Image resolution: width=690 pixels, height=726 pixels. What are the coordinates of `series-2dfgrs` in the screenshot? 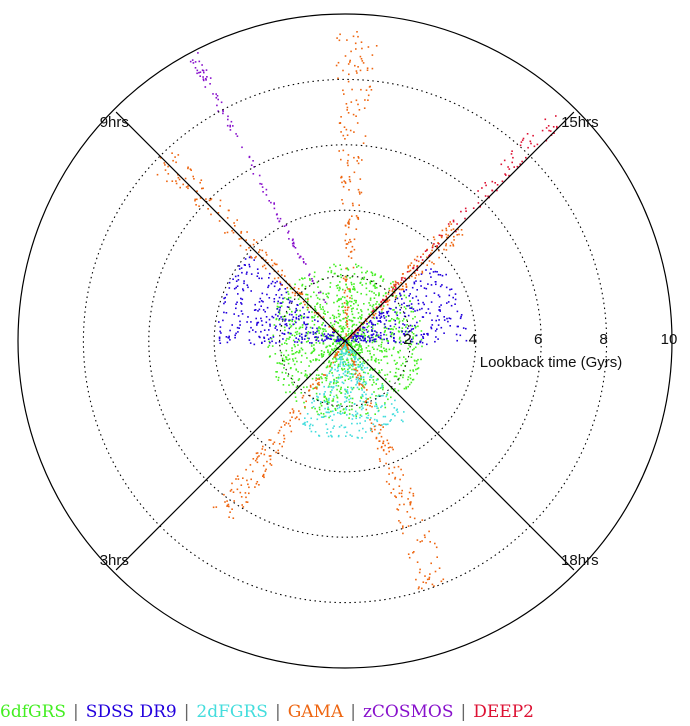 It's located at (353, 390).